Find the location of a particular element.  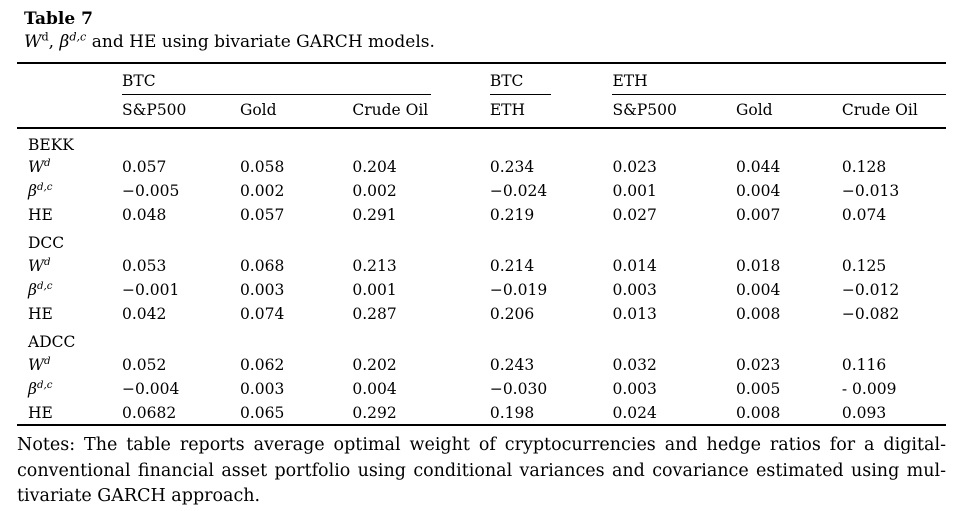

cell-value: - 0.009 is located at coordinates (869, 389).